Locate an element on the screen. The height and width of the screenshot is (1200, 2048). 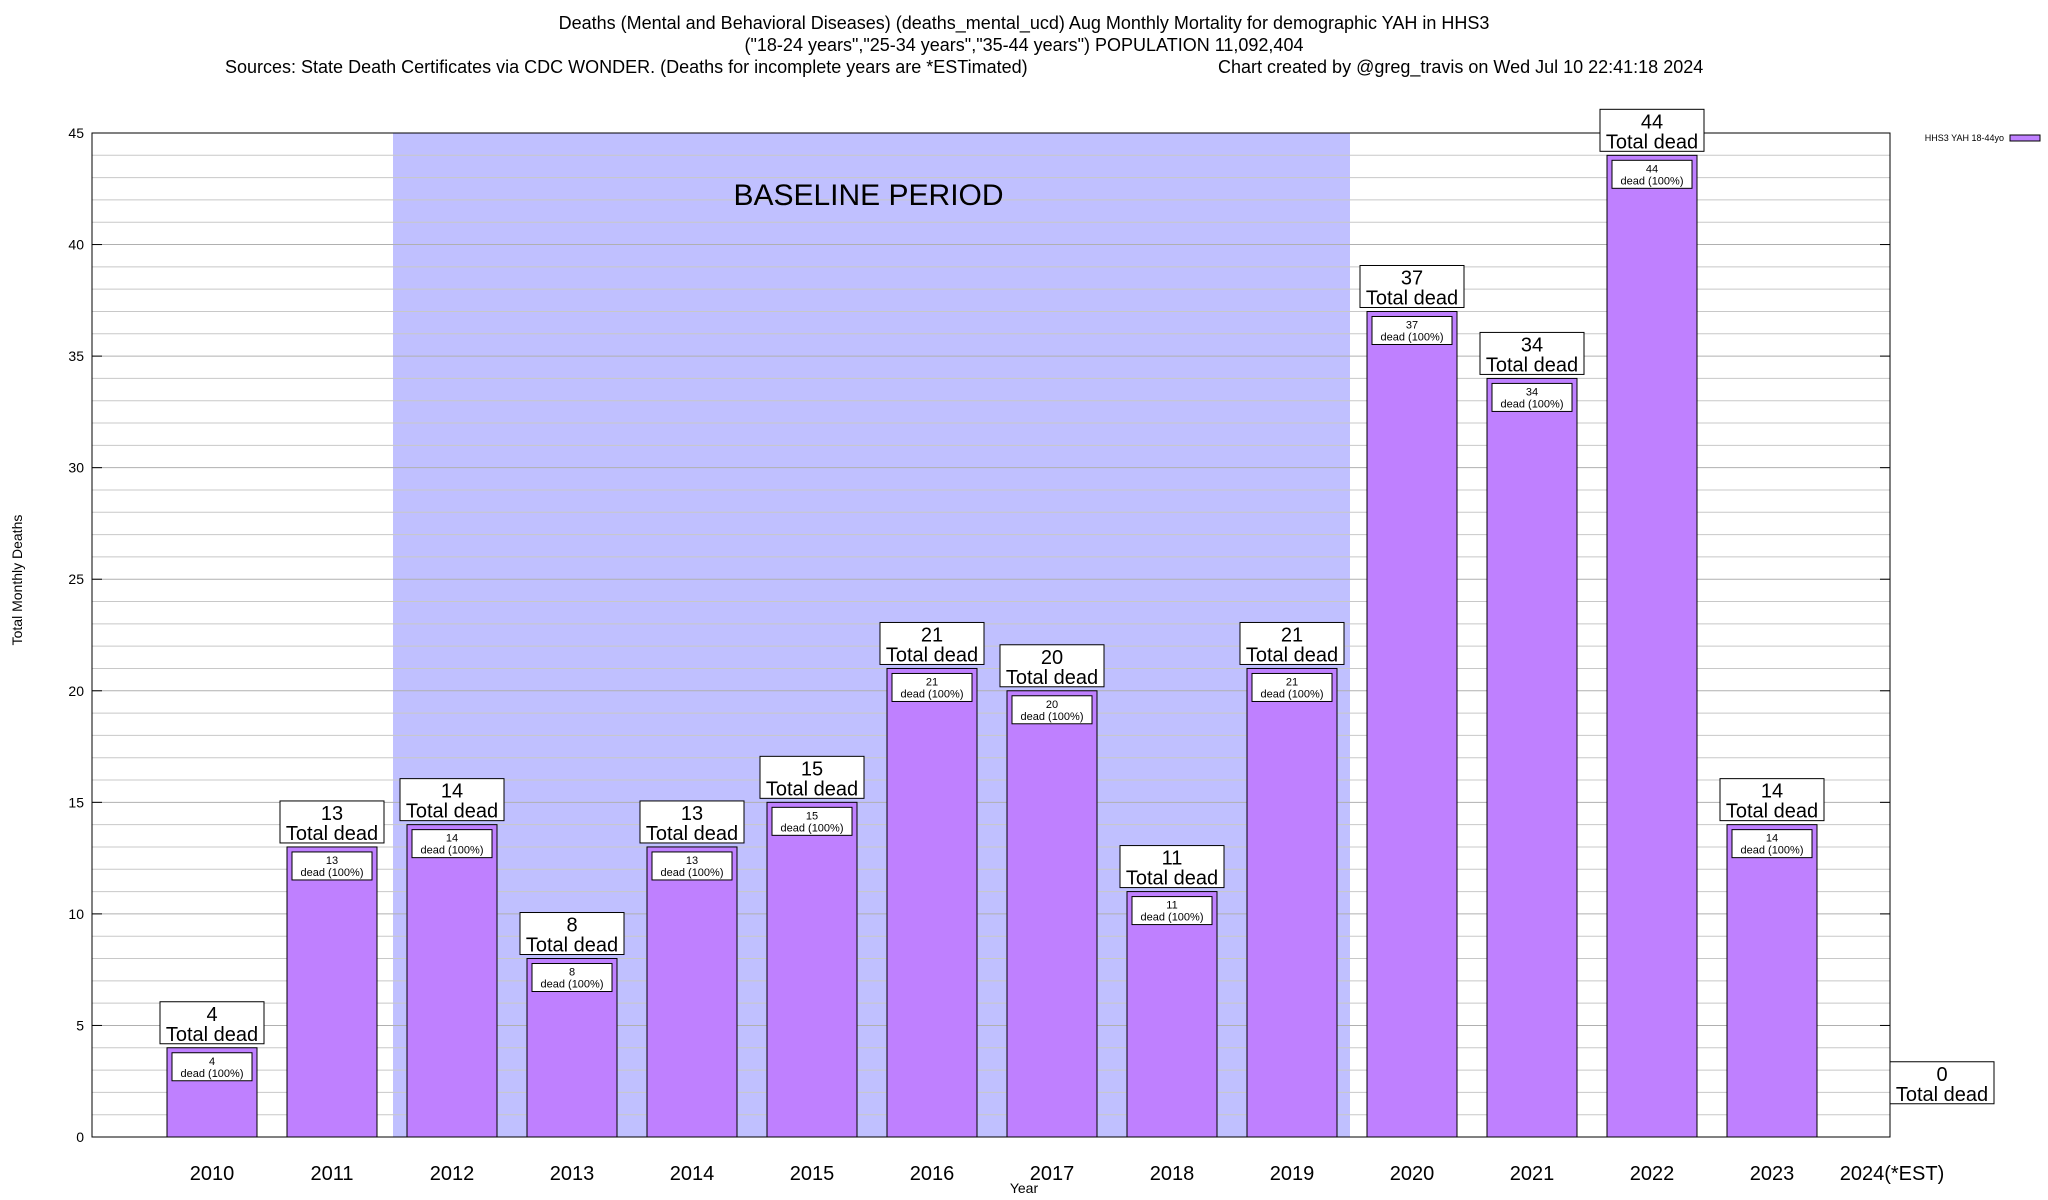
x-tick-label: 2022 is located at coordinates (1652, 1174).